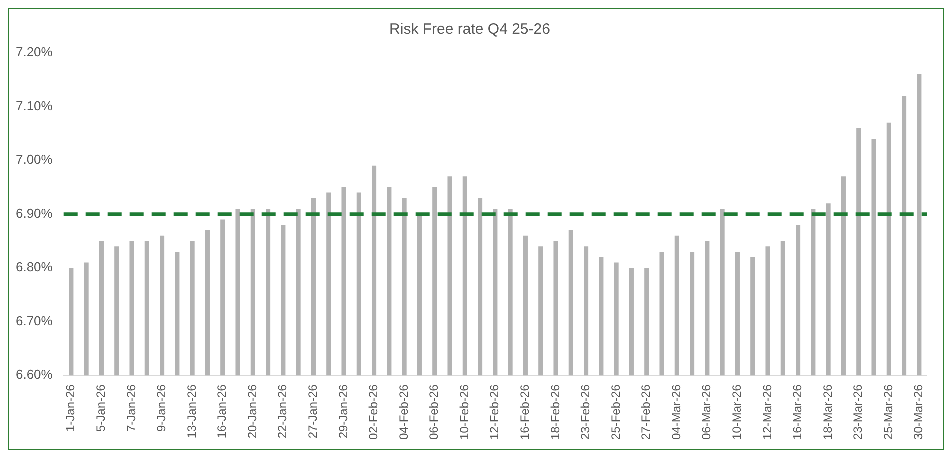  I want to click on y-tick-label: 7.00%, so click(35, 160).